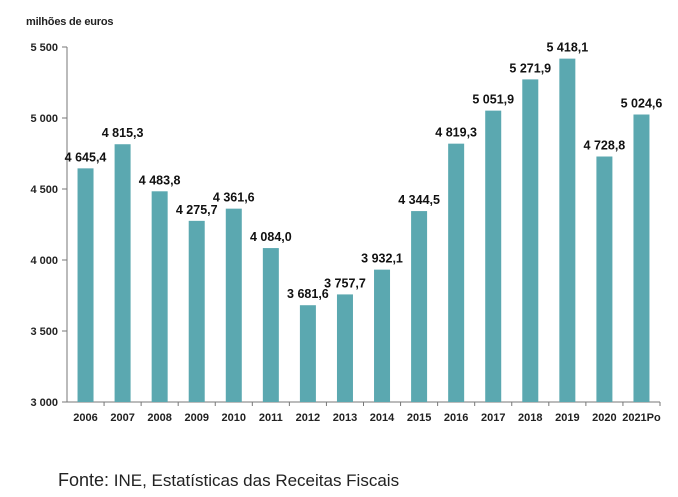 The width and height of the screenshot is (678, 497). Describe the element at coordinates (86, 157) in the screenshot. I see `bar-value-label: 4 645,4` at that location.